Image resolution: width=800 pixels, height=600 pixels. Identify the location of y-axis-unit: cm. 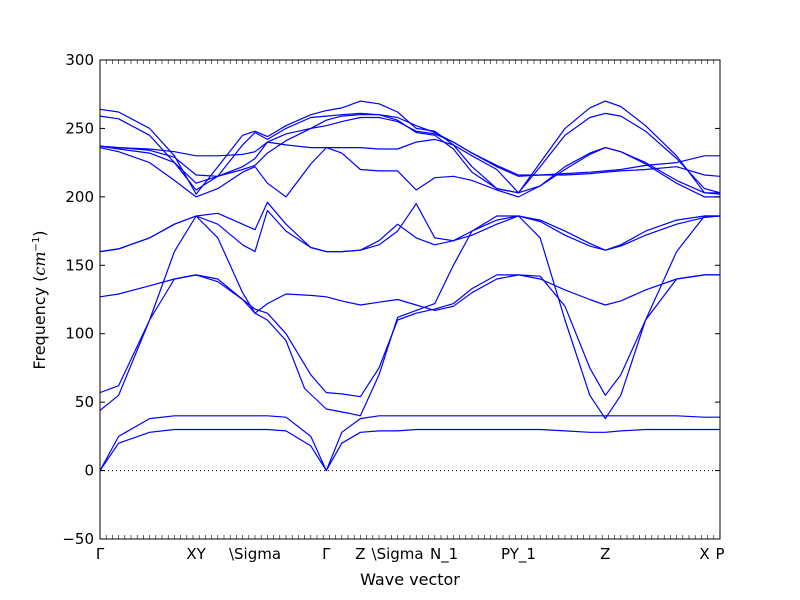
(39, 263).